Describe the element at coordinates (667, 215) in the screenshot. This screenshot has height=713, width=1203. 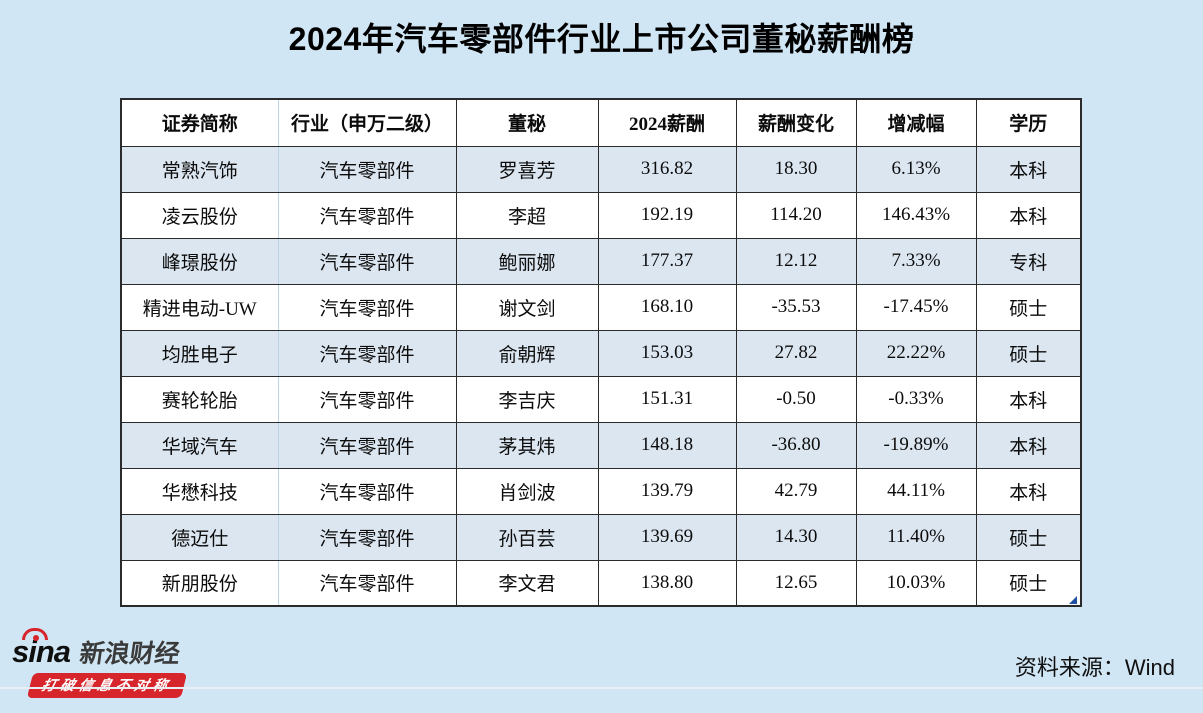
I see `table-cell: 192.19` at that location.